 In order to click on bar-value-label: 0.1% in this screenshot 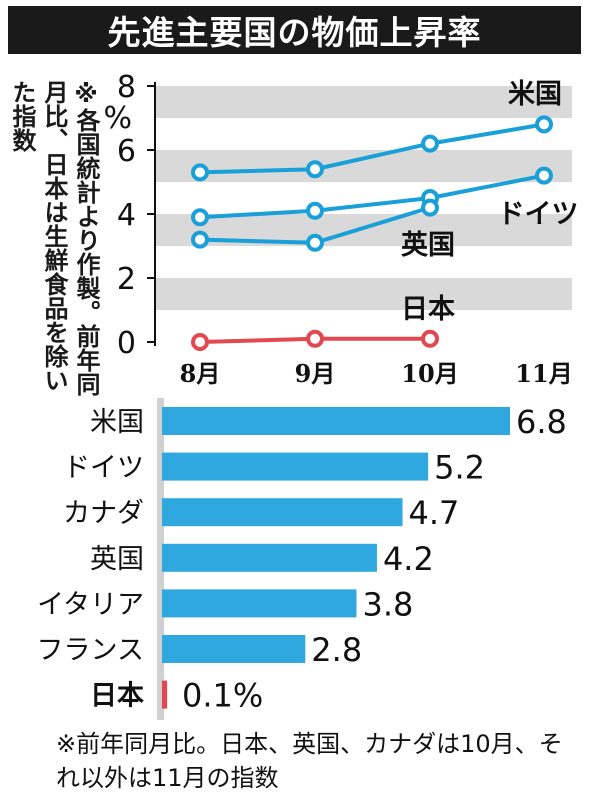, I will do `click(222, 696)`.